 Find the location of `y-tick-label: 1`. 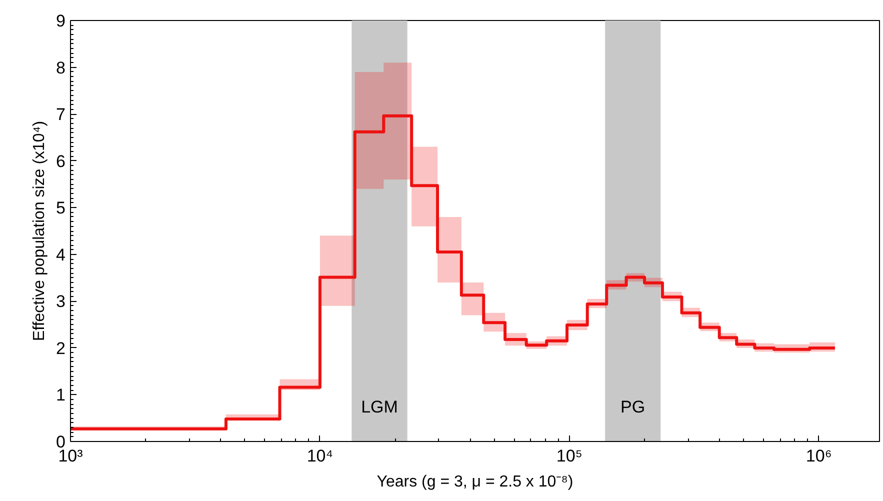

y-tick-label: 1 is located at coordinates (61, 395).